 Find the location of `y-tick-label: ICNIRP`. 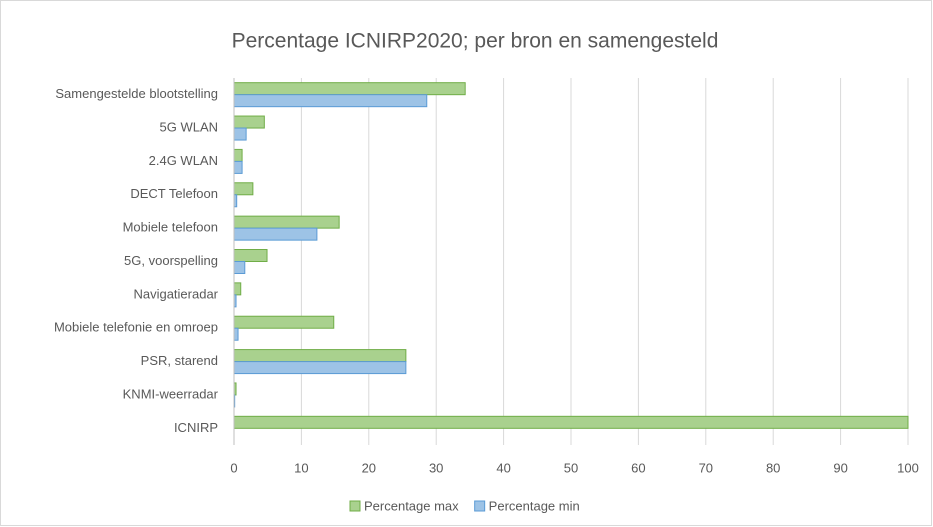

y-tick-label: ICNIRP is located at coordinates (196, 427).